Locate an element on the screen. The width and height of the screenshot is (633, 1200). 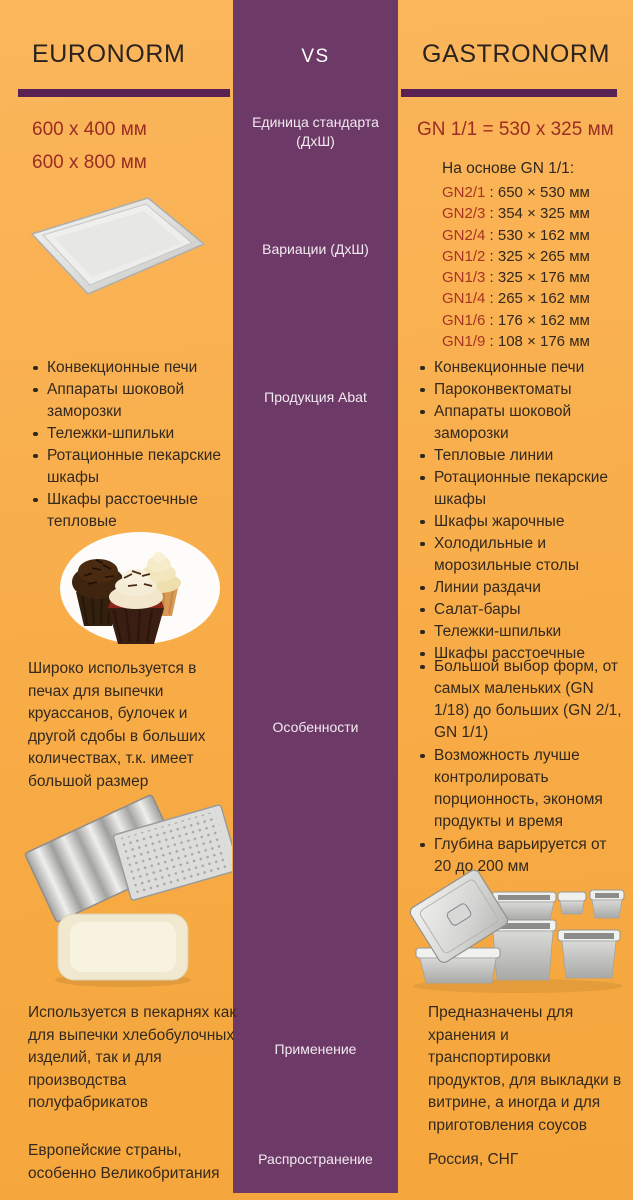
list-item: Шкафы расстоечные is located at coordinates (513, 654).